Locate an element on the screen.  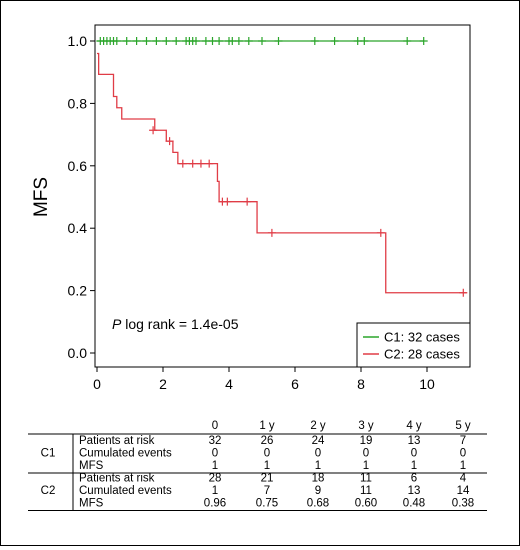
x-tick-label: 0 is located at coordinates (97, 384).